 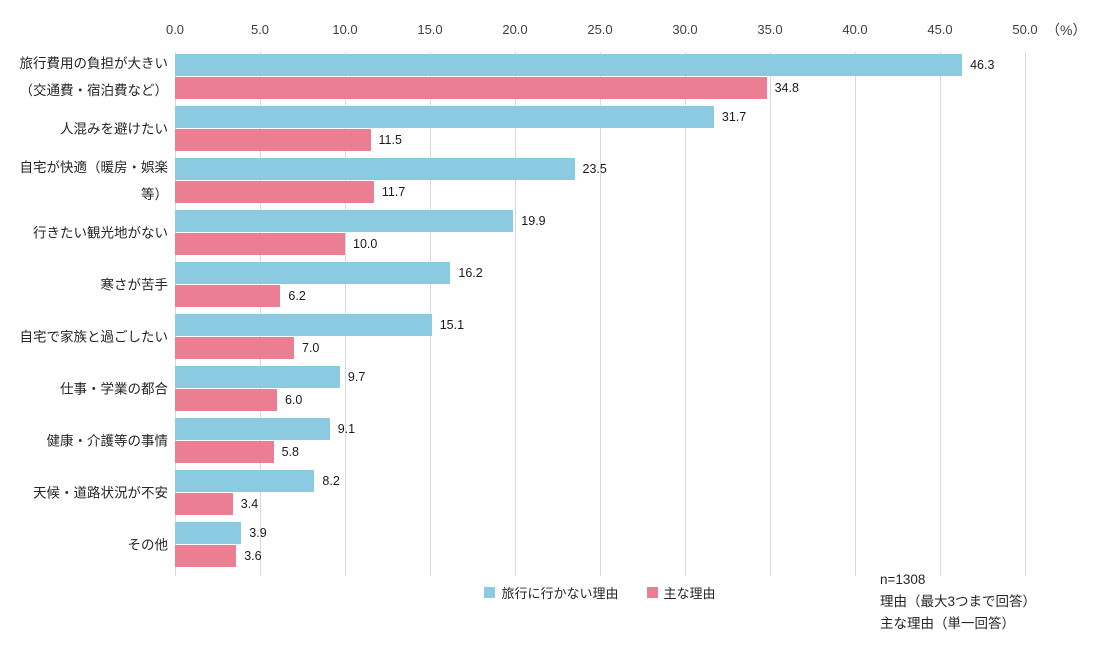 I want to click on value-label: 7.0, so click(x=311, y=348).